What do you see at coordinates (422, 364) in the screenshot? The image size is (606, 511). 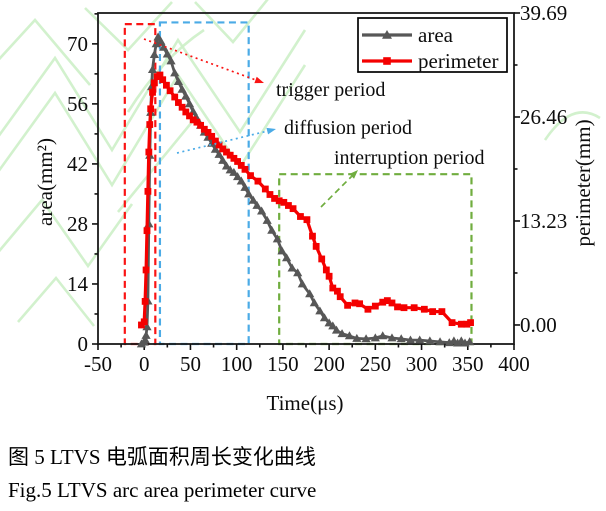 I see `x-tick-label: 300` at bounding box center [422, 364].